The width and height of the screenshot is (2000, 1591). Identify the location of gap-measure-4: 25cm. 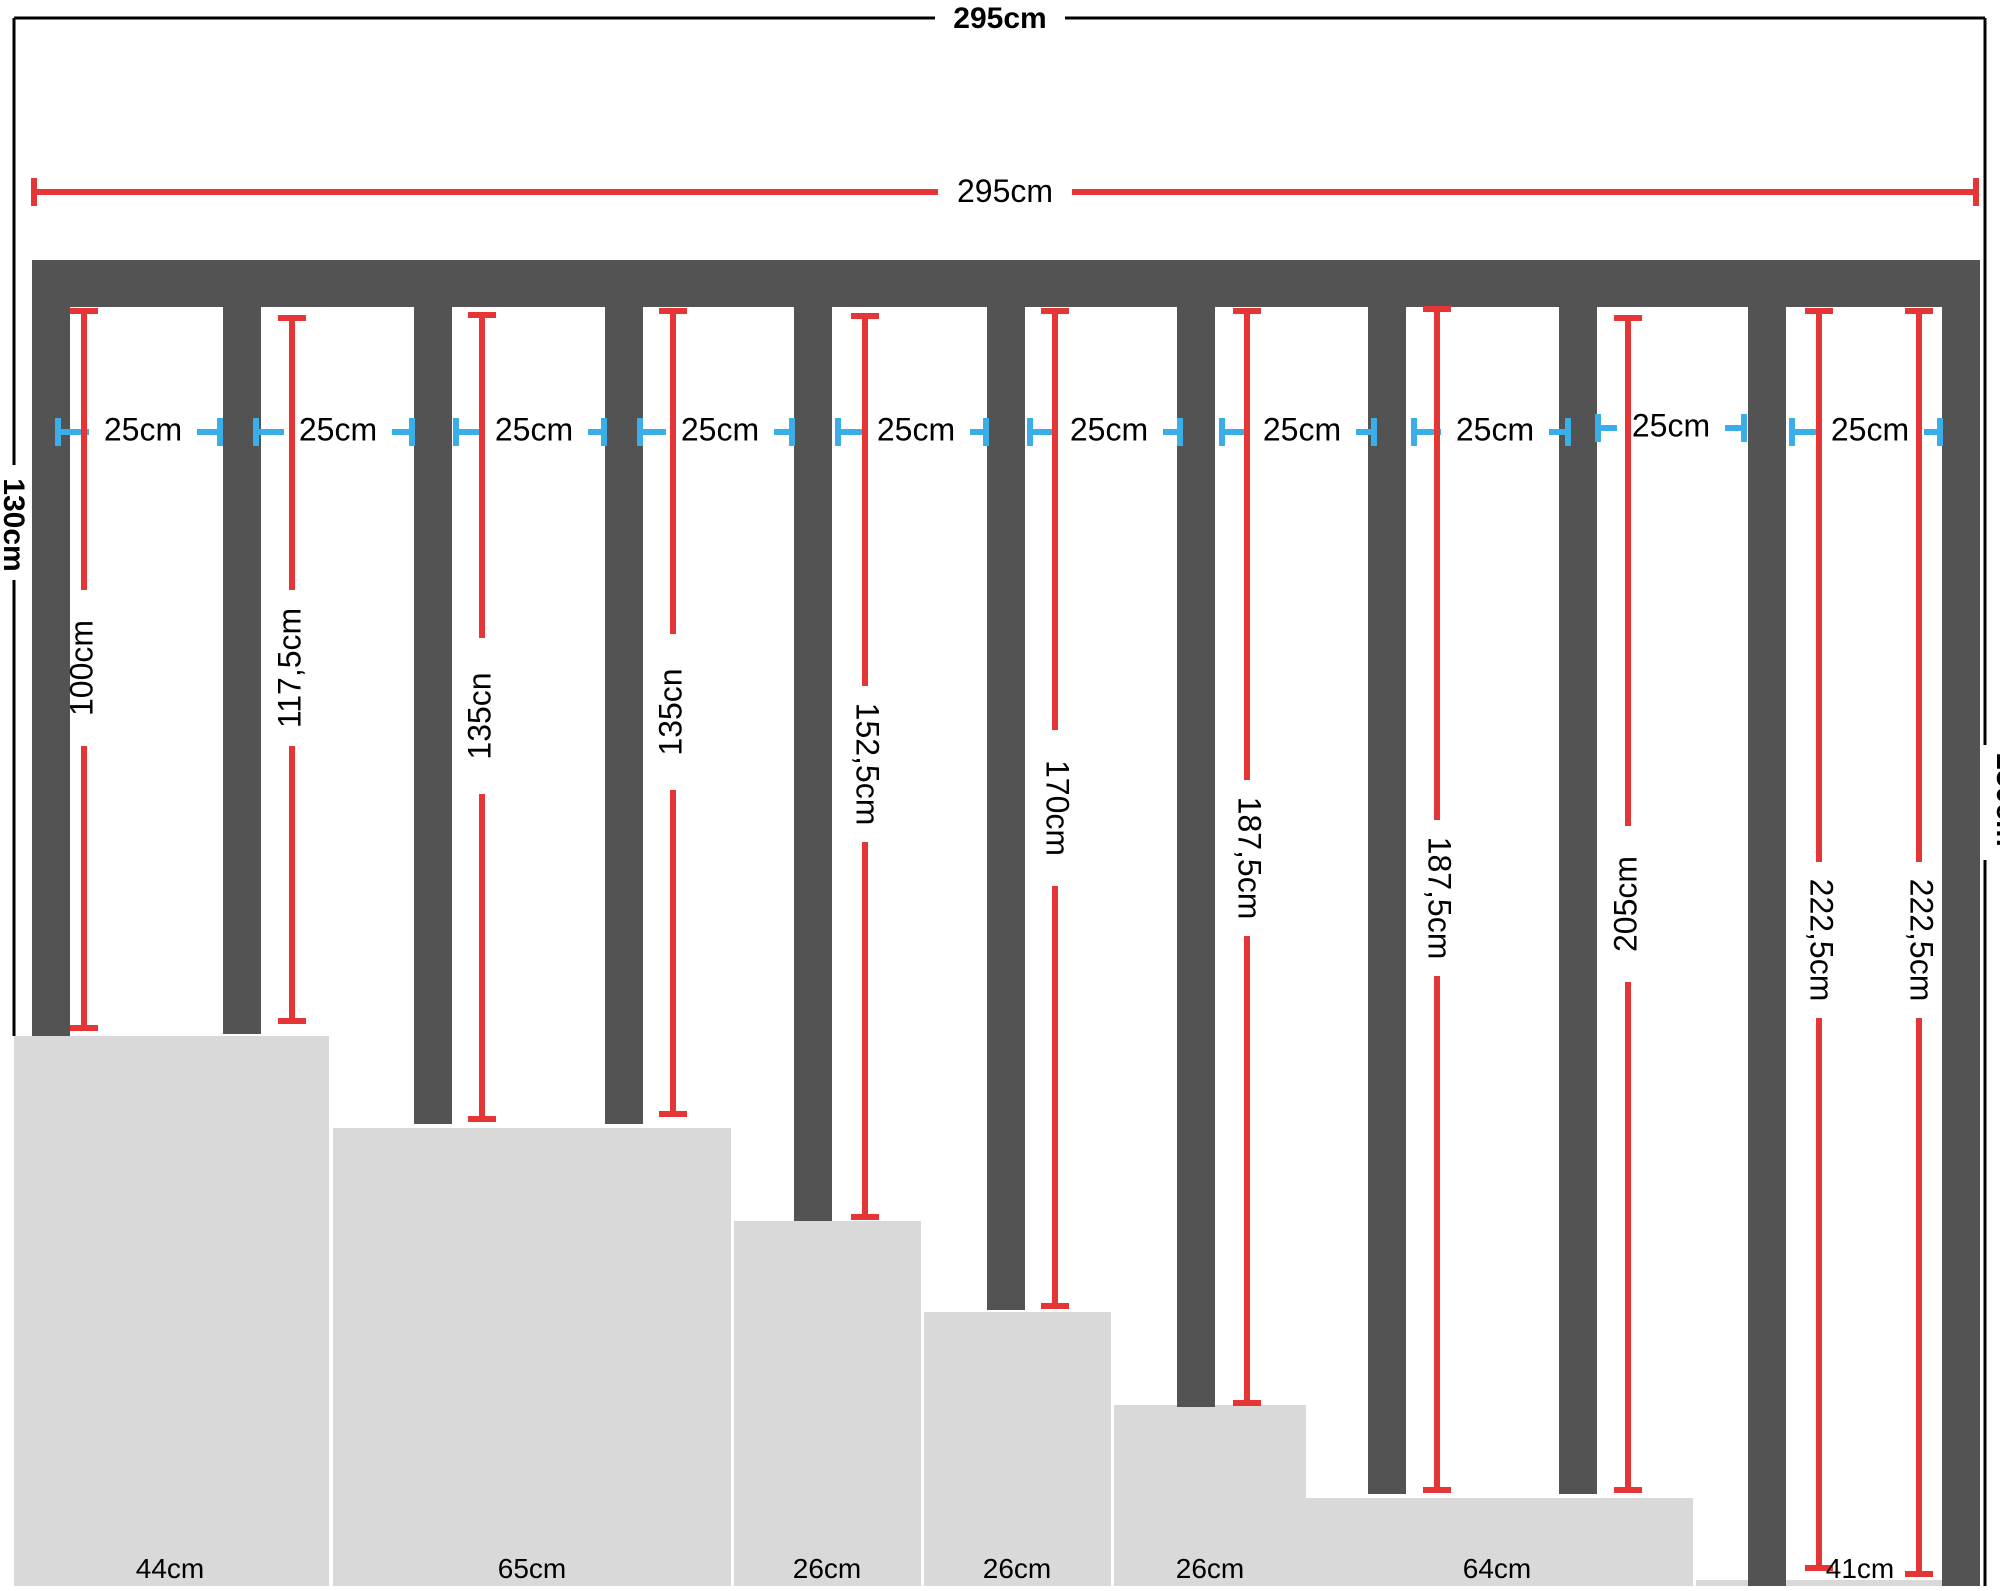
(716, 429).